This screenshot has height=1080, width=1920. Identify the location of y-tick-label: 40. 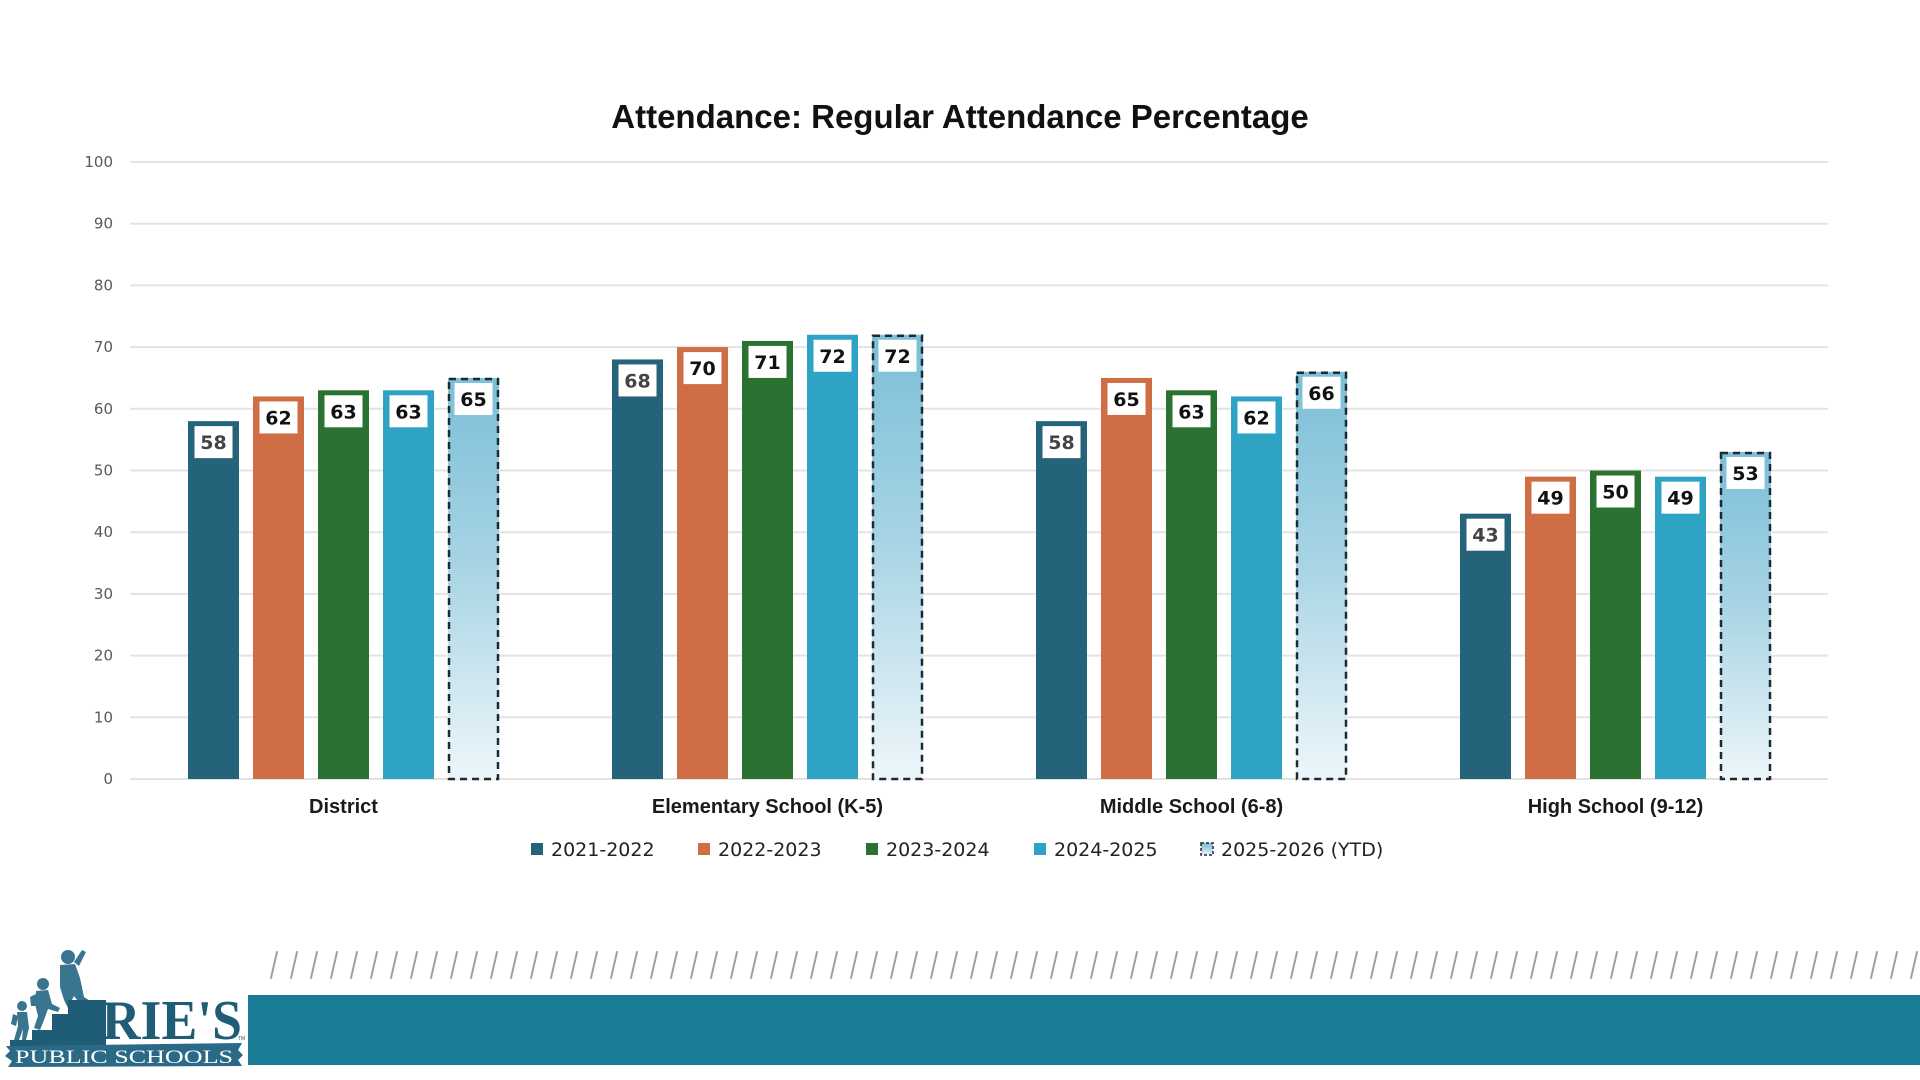
(103, 532).